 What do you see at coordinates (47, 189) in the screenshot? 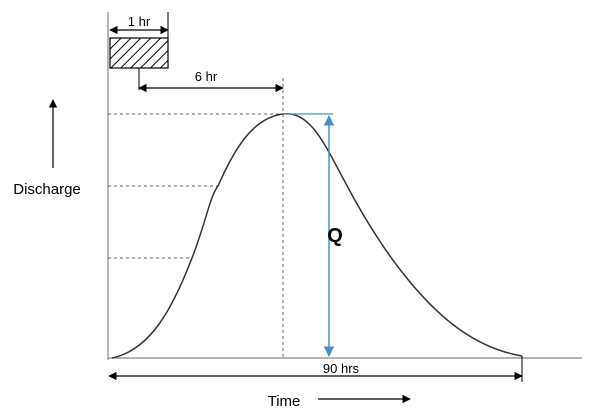
I see `y-axis-label: Discharge` at bounding box center [47, 189].